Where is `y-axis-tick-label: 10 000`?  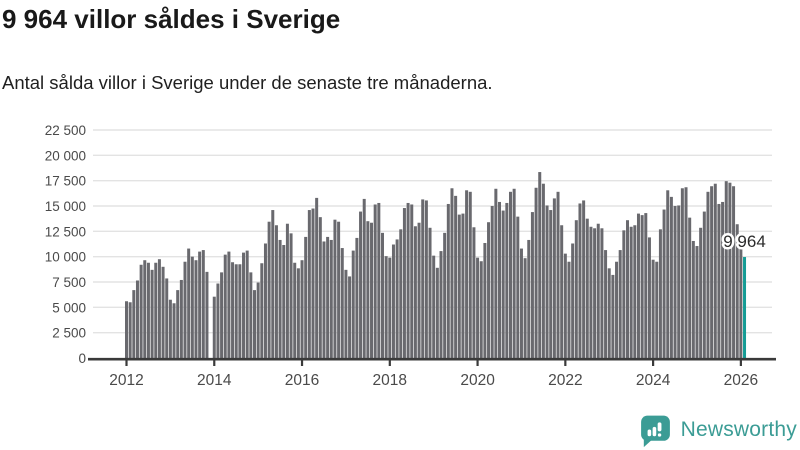
y-axis-tick-label: 10 000 is located at coordinates (65, 257).